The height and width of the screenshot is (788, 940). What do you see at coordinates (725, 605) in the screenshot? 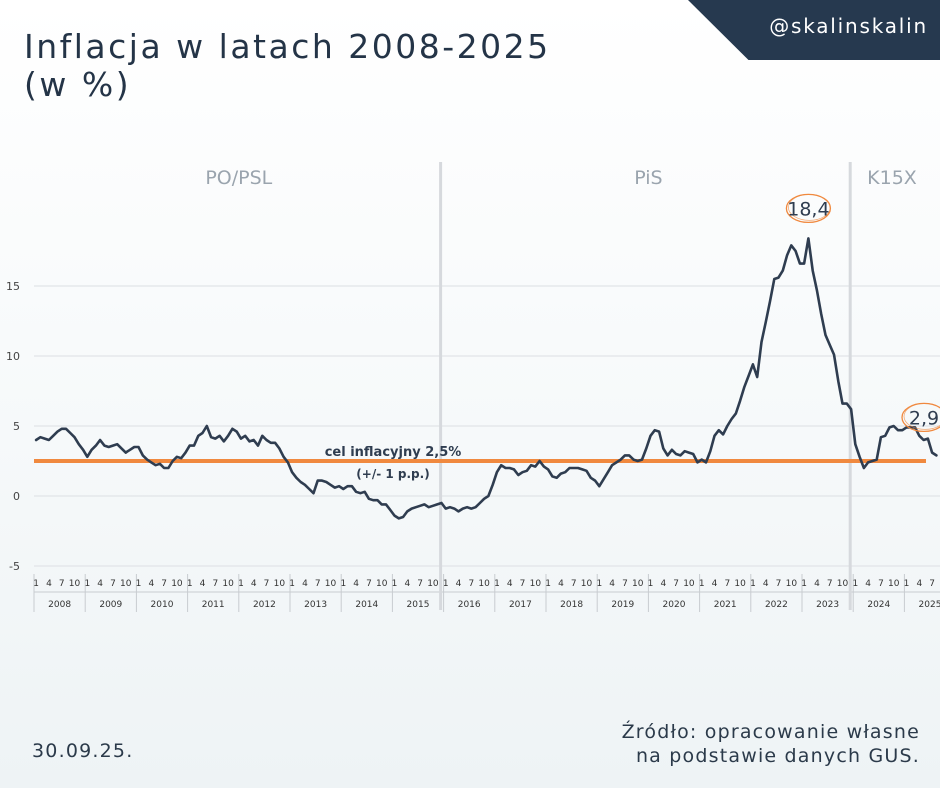
I see `x-year-label: 2021` at bounding box center [725, 605].